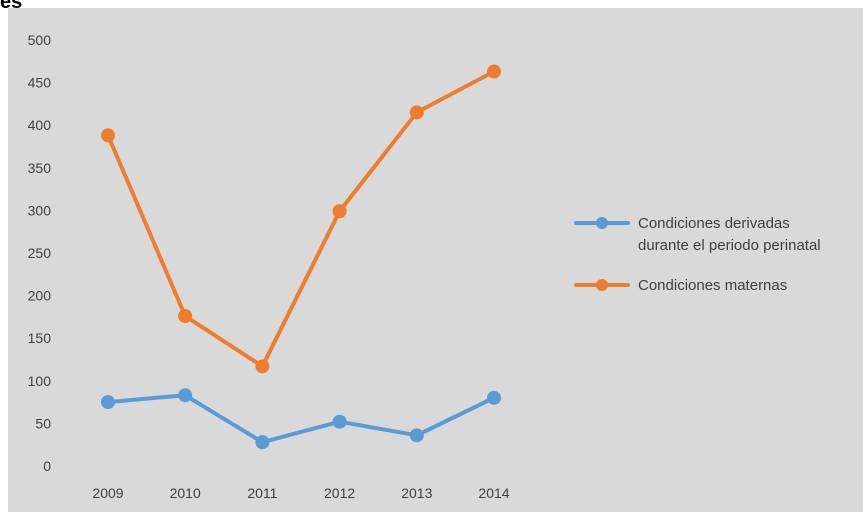 This screenshot has width=863, height=512. I want to click on x-tick-label: 2011, so click(262, 493).